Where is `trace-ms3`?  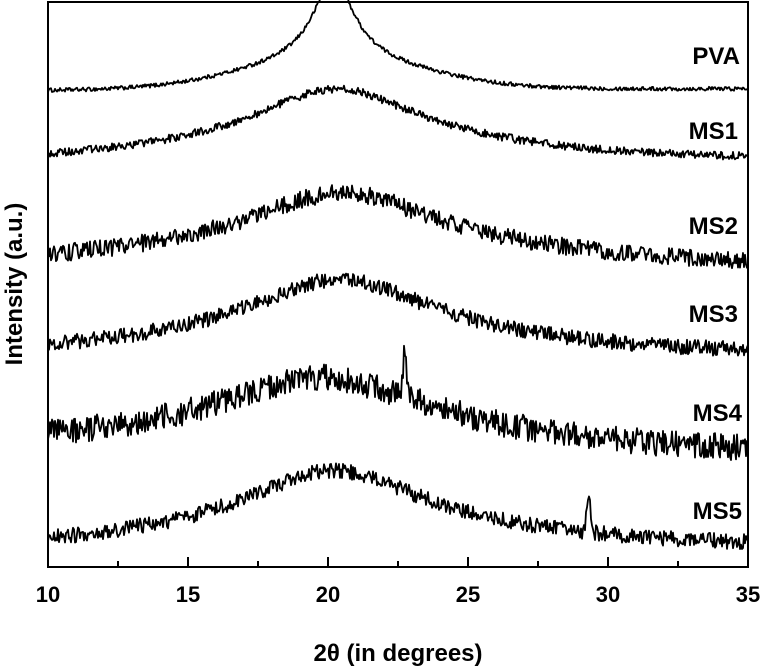
trace-ms3 is located at coordinates (398, 314).